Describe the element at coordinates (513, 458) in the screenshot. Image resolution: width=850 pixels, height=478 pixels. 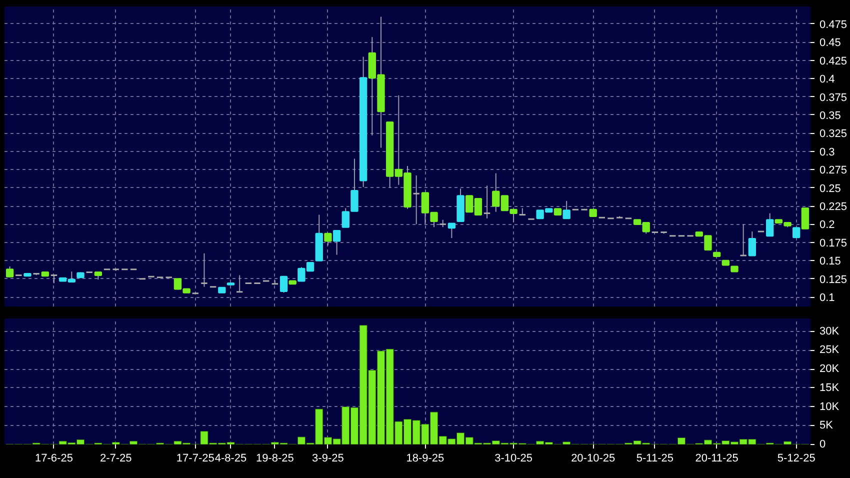
I see `x-tick-label: 3-10-25` at that location.